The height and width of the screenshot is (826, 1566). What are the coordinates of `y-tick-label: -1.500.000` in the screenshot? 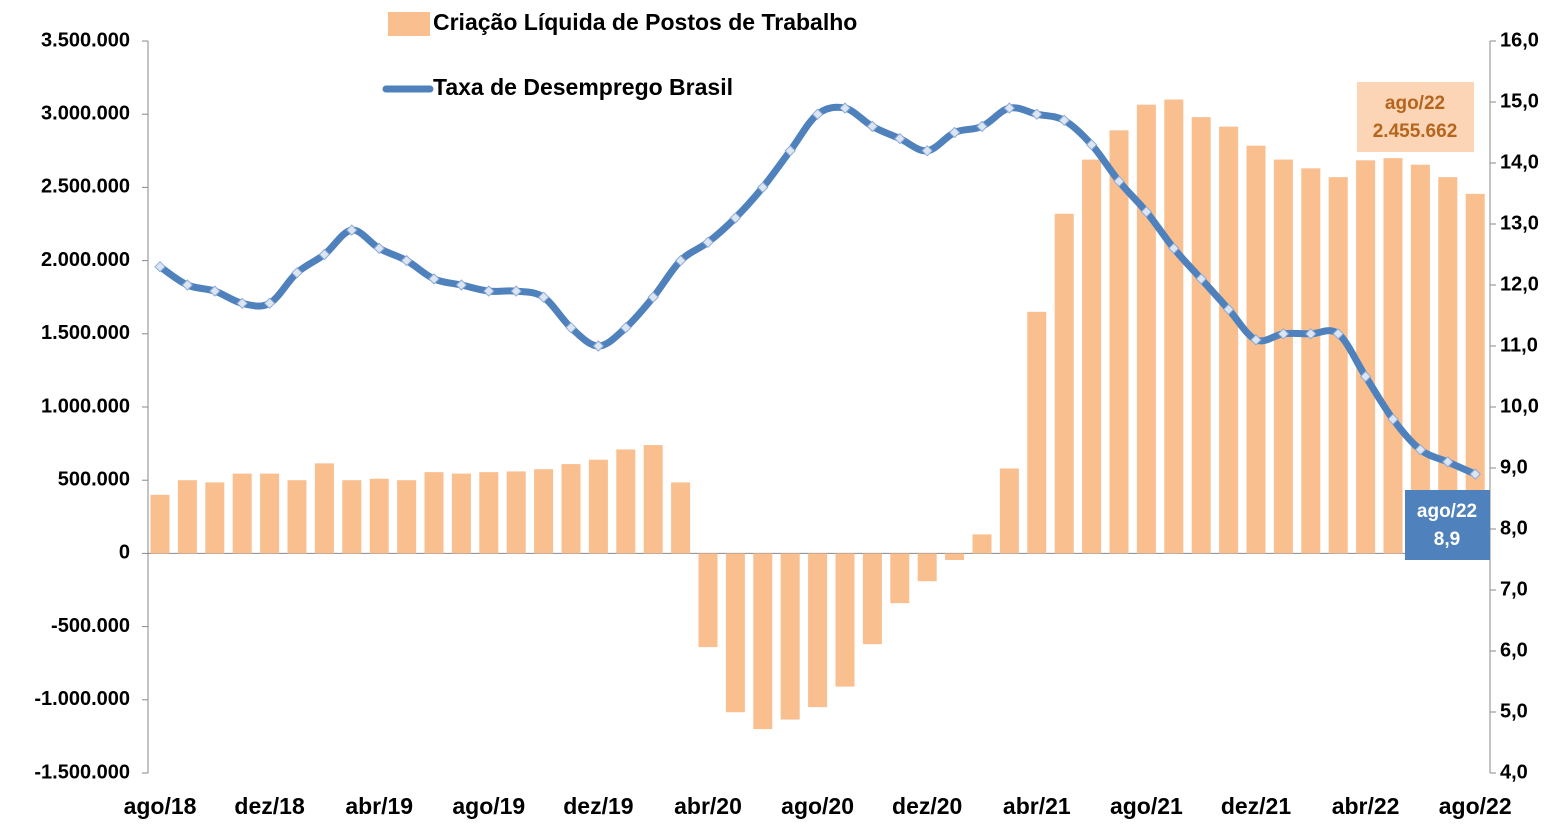 It's located at (82, 772).